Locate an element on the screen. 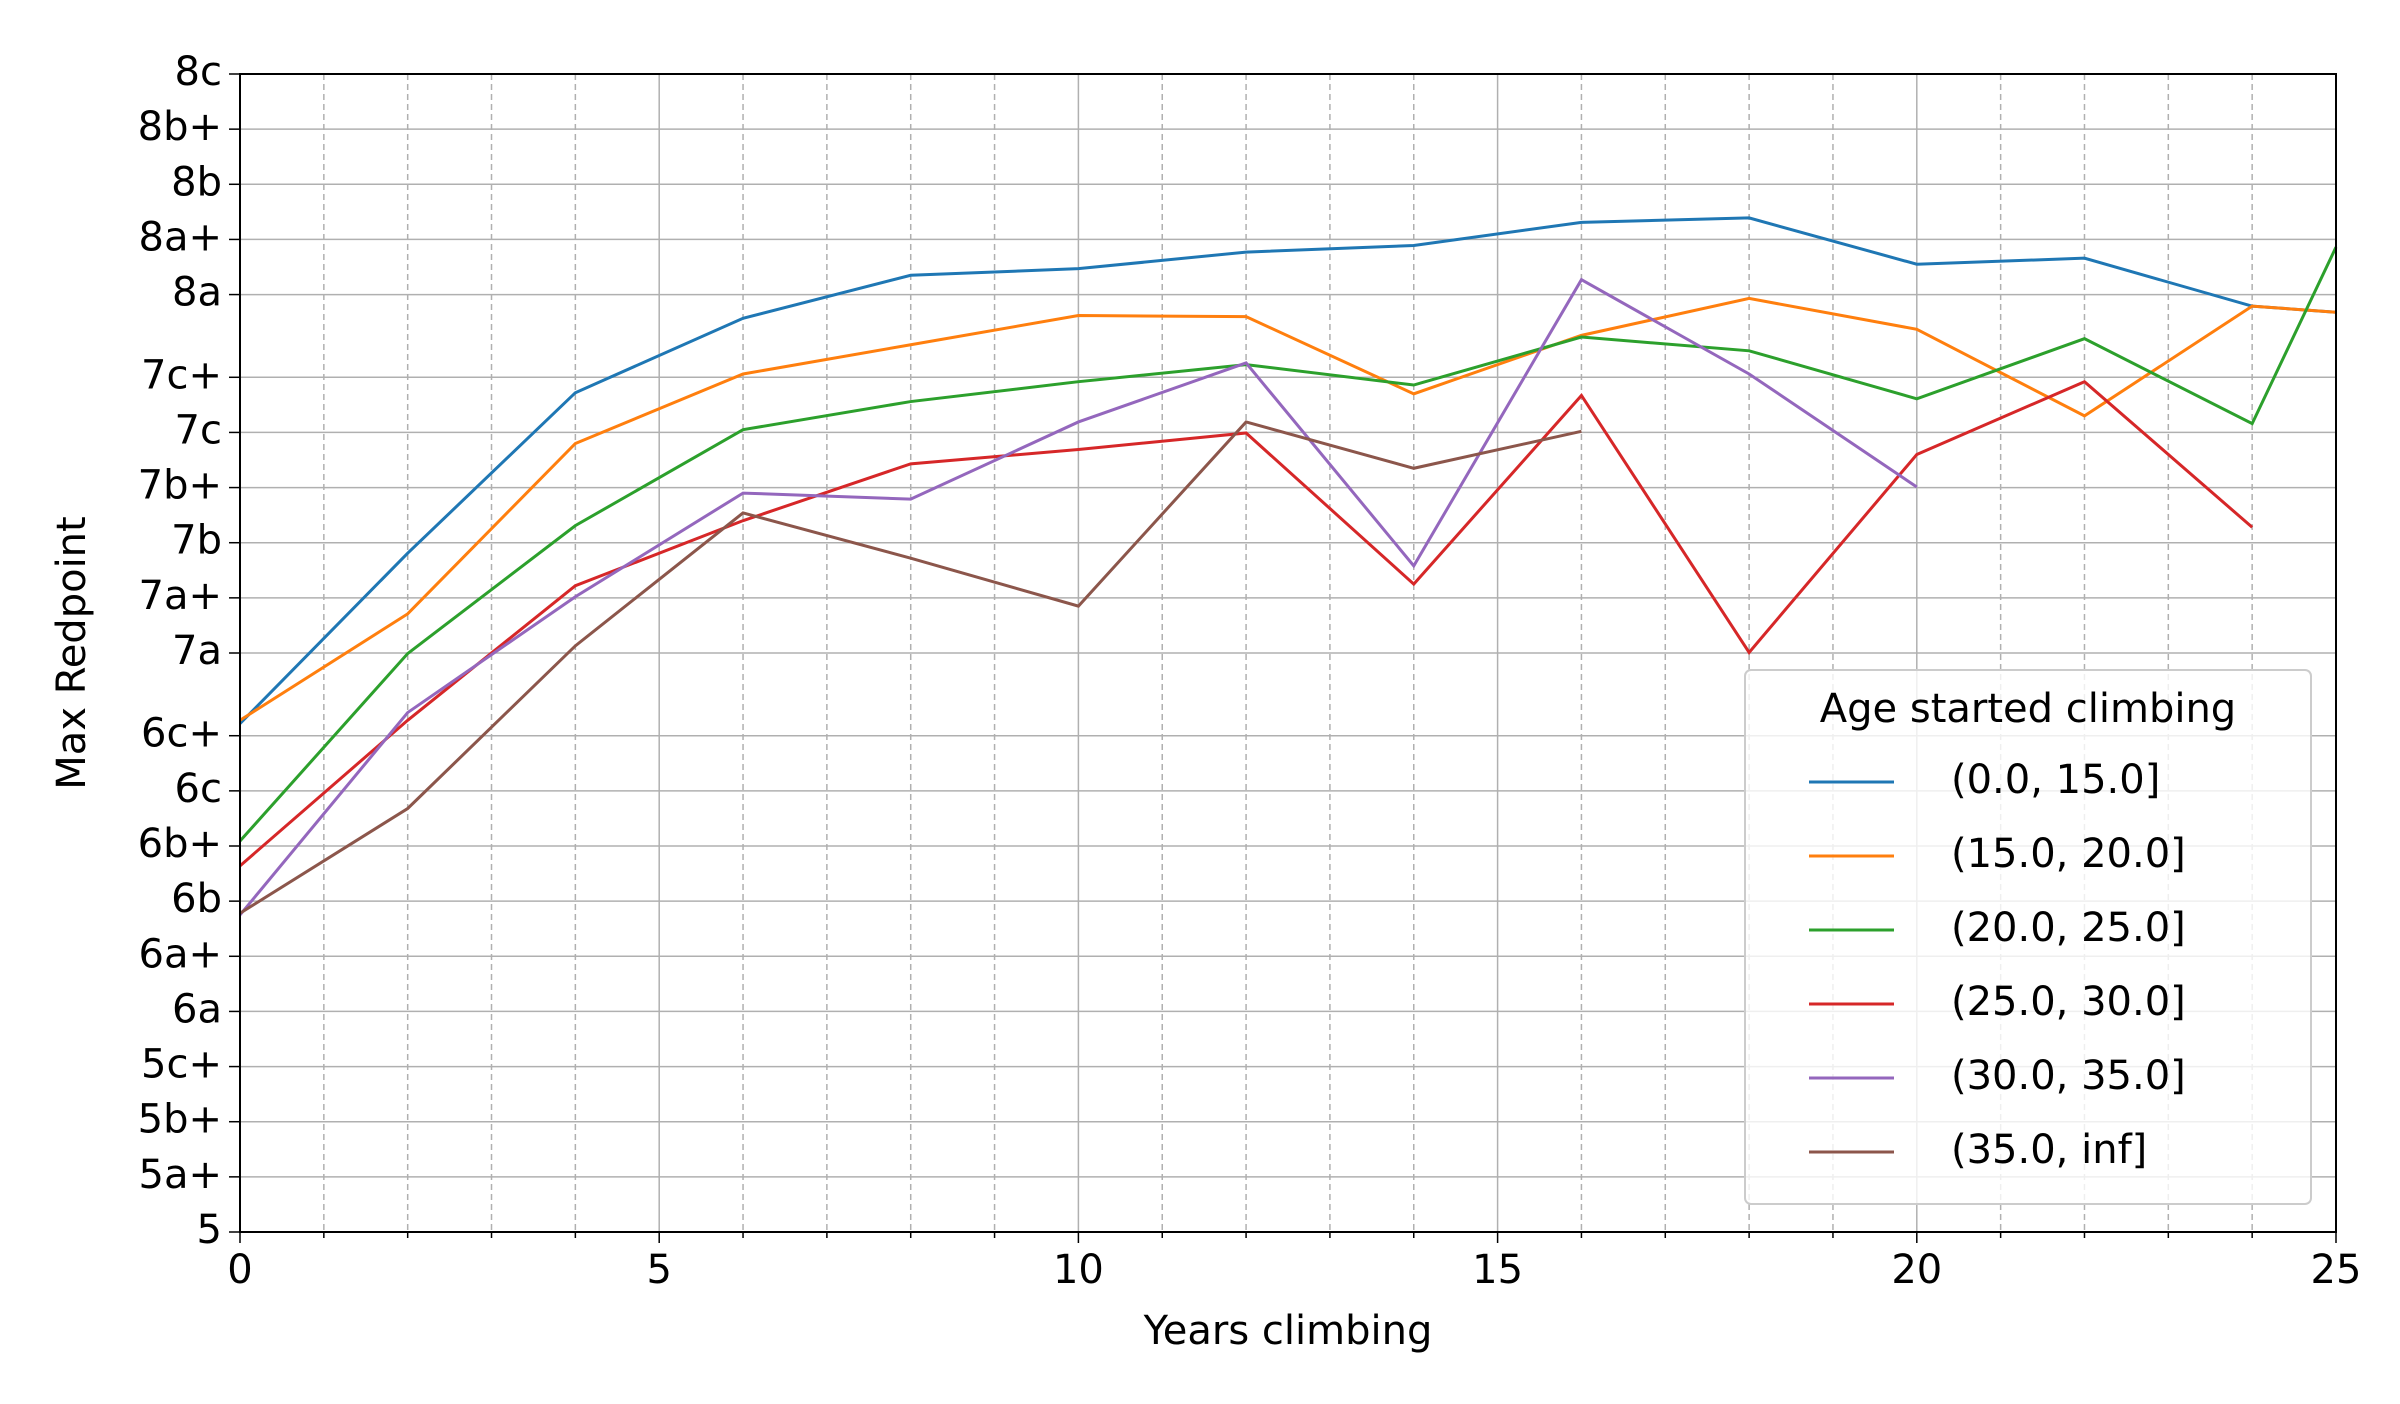 This screenshot has height=1404, width=2400. y-tick-label: 6b is located at coordinates (196, 899).